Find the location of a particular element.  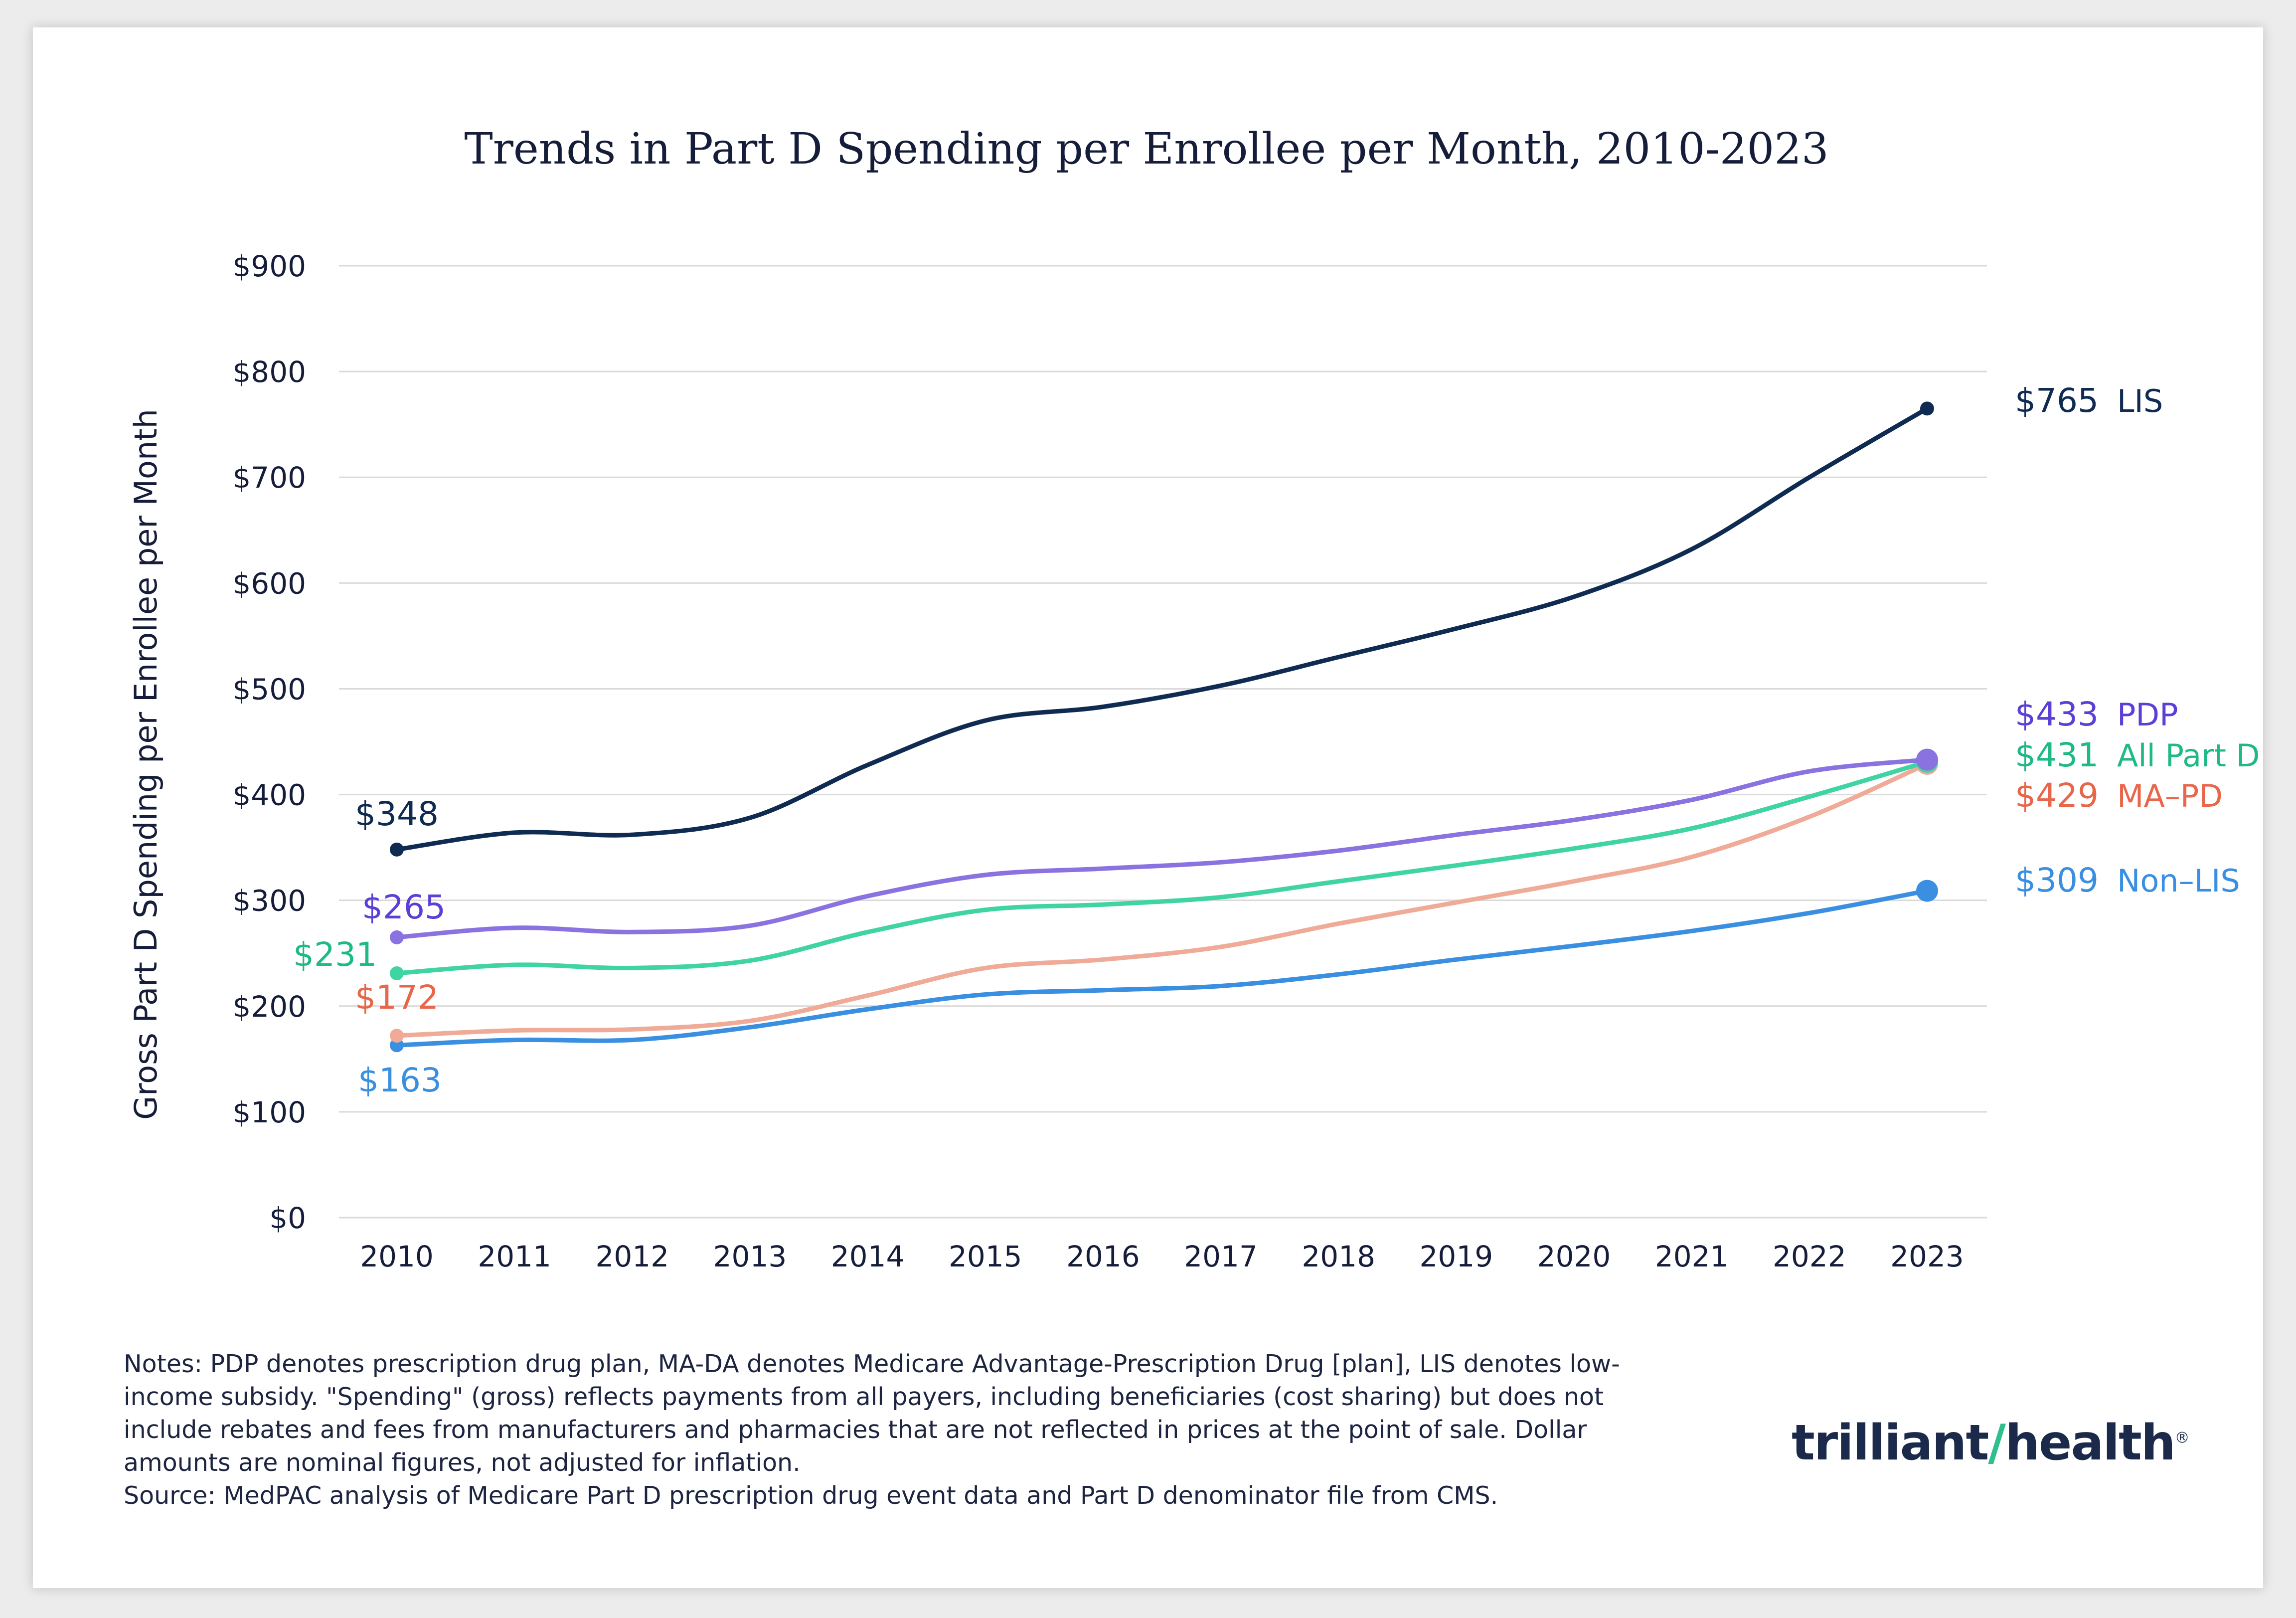

y-tick-label: $700 is located at coordinates (269, 478).